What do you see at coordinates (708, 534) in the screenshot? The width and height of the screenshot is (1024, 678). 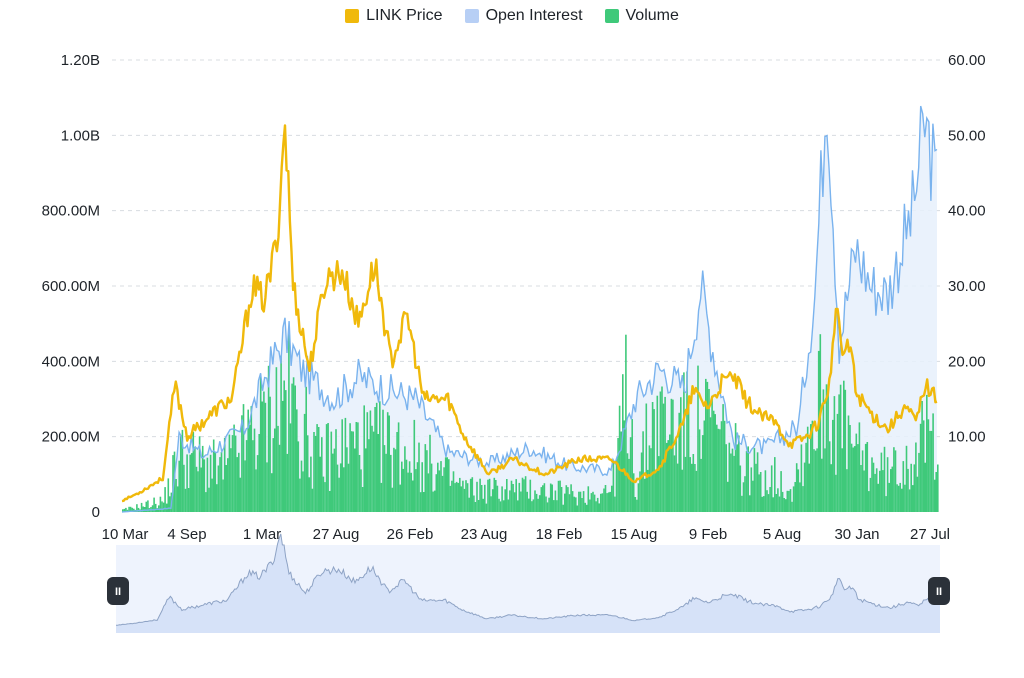 I see `x-tick-label: 9 Feb` at bounding box center [708, 534].